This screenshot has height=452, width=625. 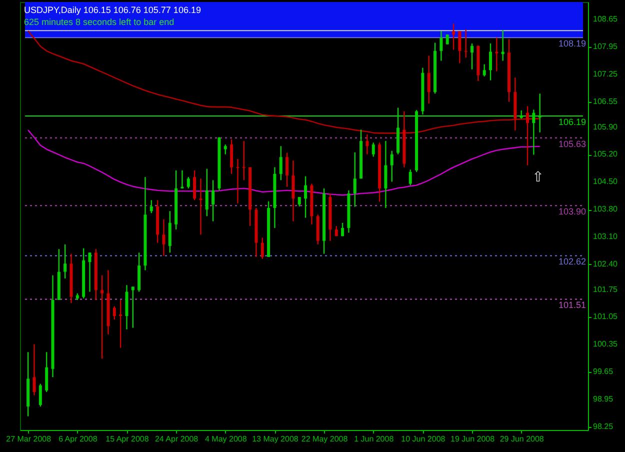 I want to click on y-tick-label: 101.05, so click(x=605, y=317).